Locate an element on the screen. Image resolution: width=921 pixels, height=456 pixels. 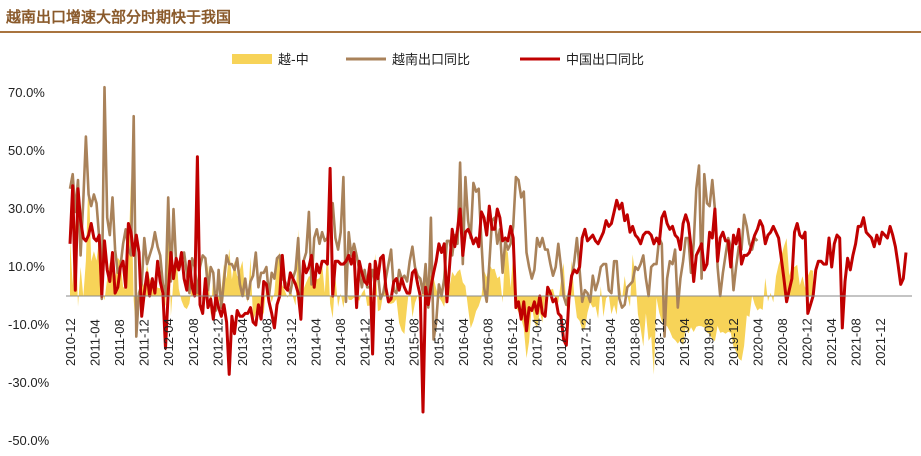
x-tick-label: 2011-12 is located at coordinates (144, 342).